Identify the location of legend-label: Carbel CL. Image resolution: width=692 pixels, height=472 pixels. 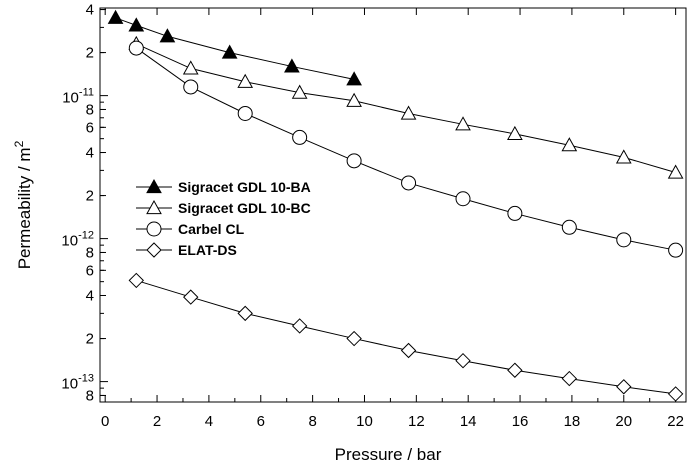
(211, 229).